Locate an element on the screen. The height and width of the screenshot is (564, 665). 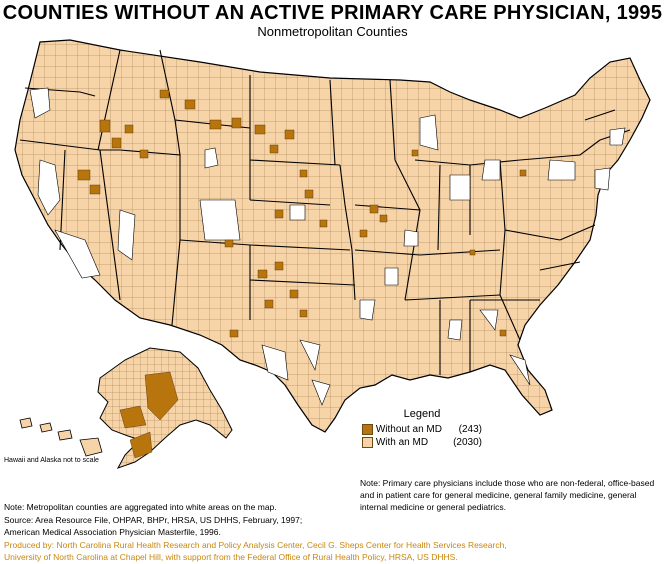
legend-count: (243) is located at coordinates (470, 429).